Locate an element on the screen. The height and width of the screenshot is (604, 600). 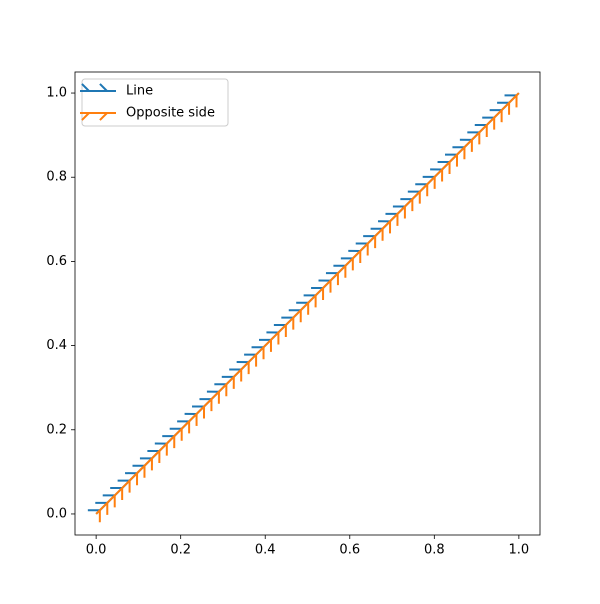
y-tick-label: 0.2 is located at coordinates (56, 429).